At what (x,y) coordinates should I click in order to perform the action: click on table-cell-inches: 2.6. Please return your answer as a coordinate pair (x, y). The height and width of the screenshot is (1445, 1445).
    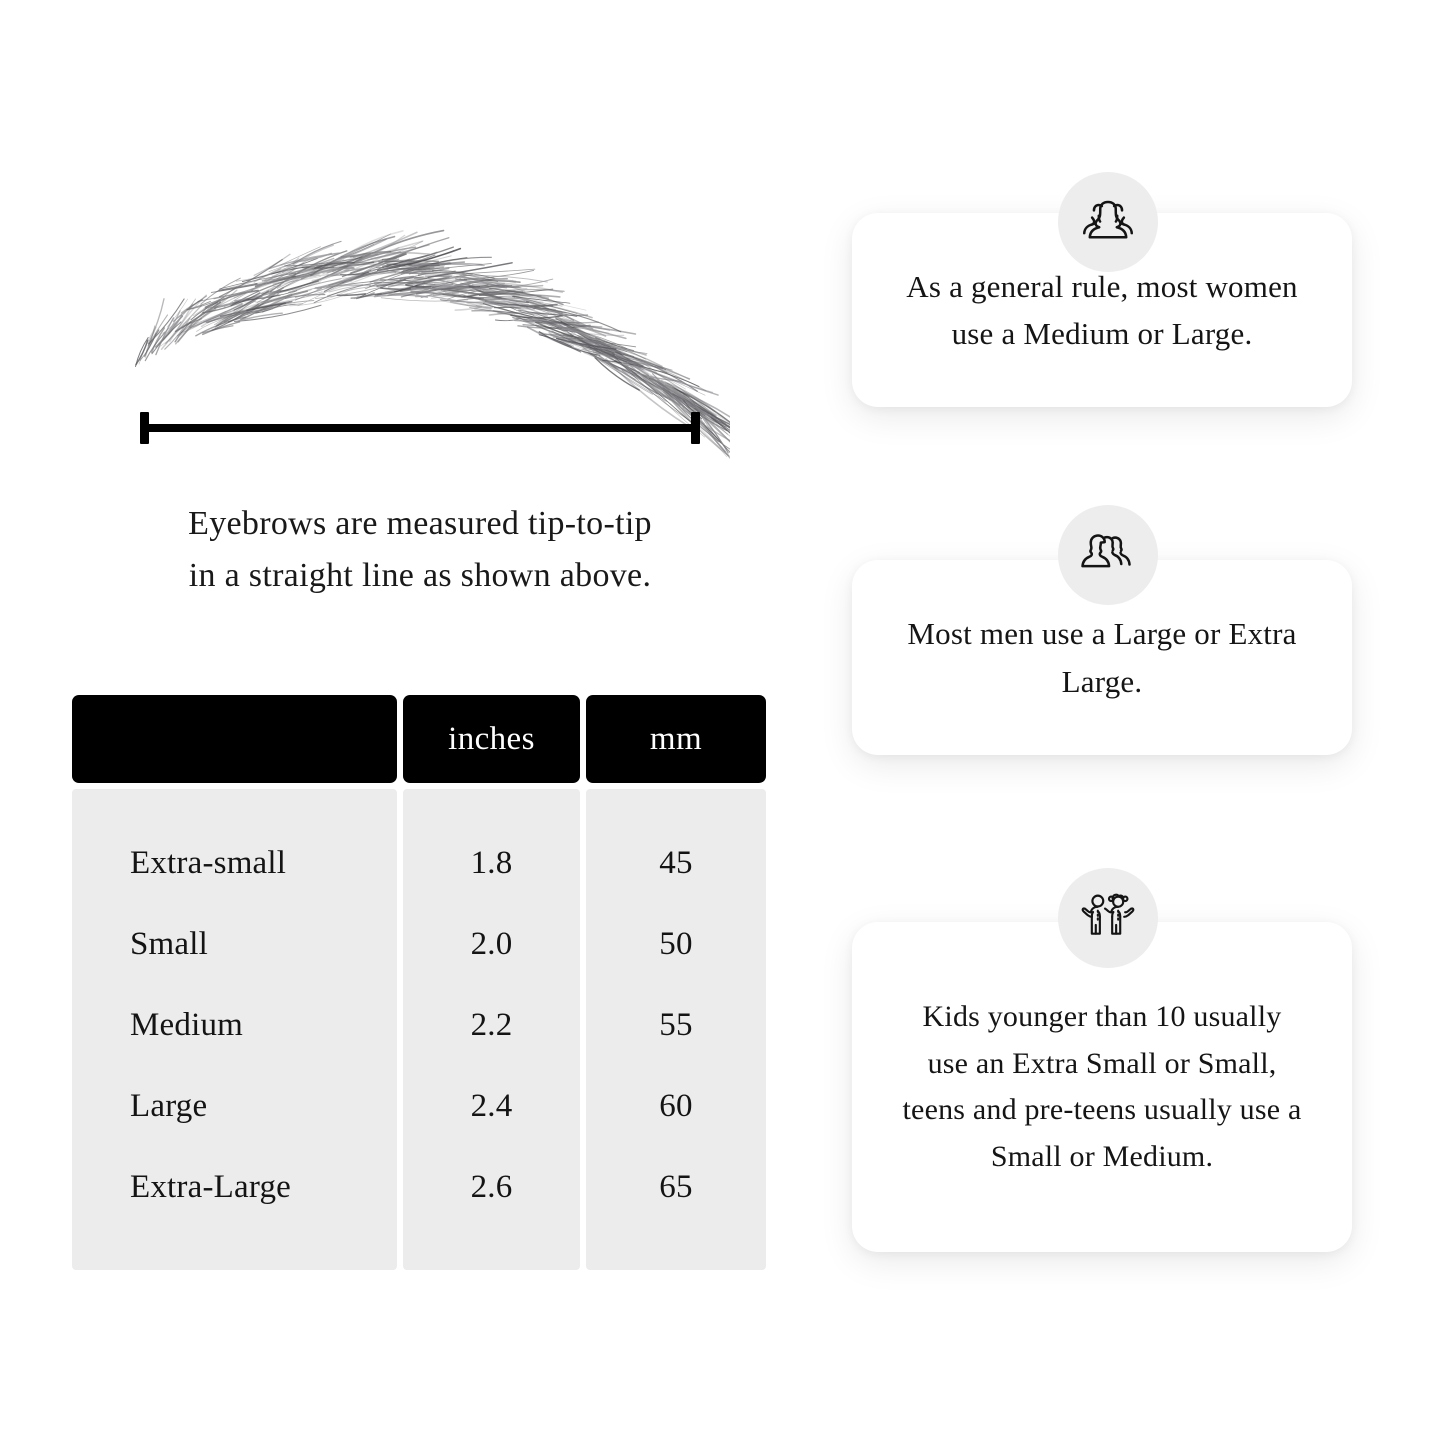
    Looking at the image, I should click on (491, 1187).